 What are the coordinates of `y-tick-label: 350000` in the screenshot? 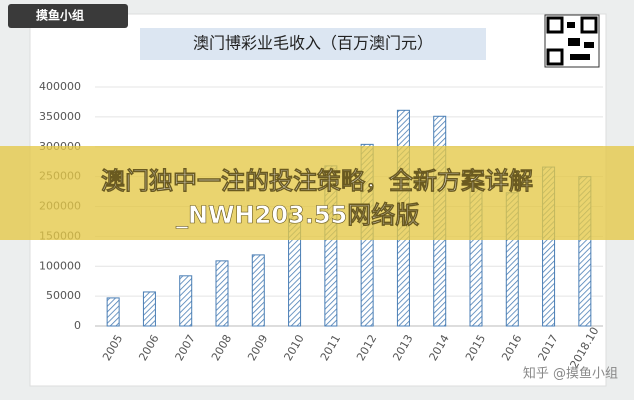 It's located at (60, 116).